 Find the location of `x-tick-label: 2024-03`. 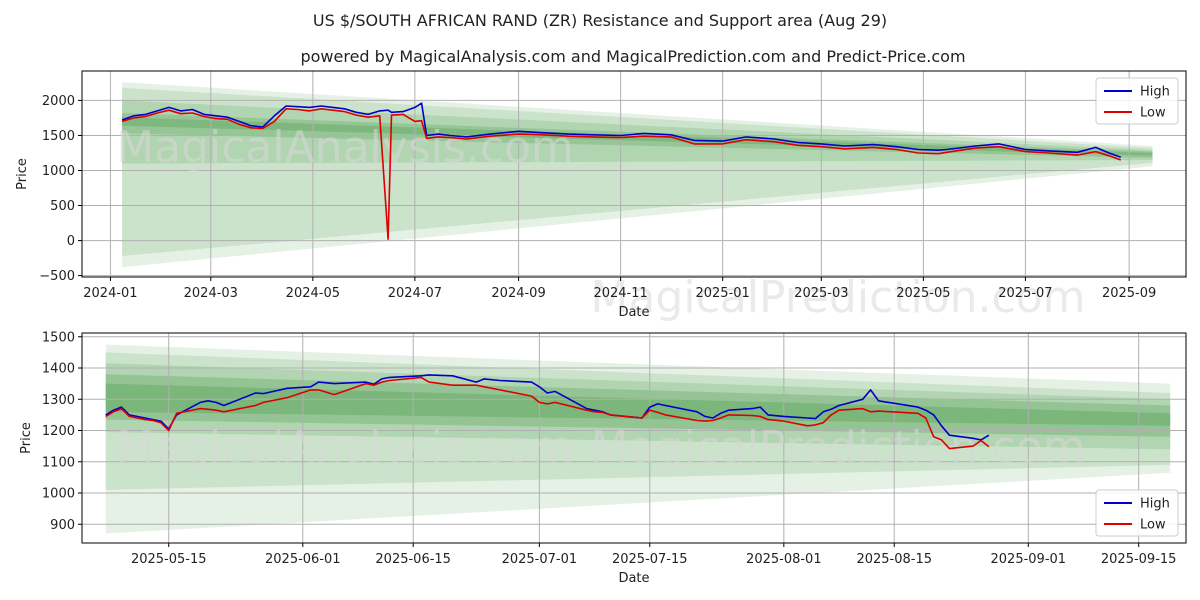

x-tick-label: 2024-03 is located at coordinates (211, 293).